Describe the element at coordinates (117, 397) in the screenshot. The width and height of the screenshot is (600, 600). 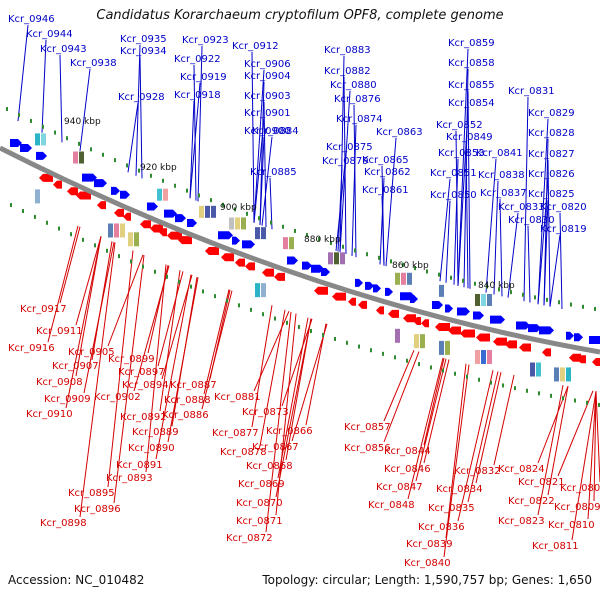
I see `lower-gene-label: Kcr_0902` at that location.